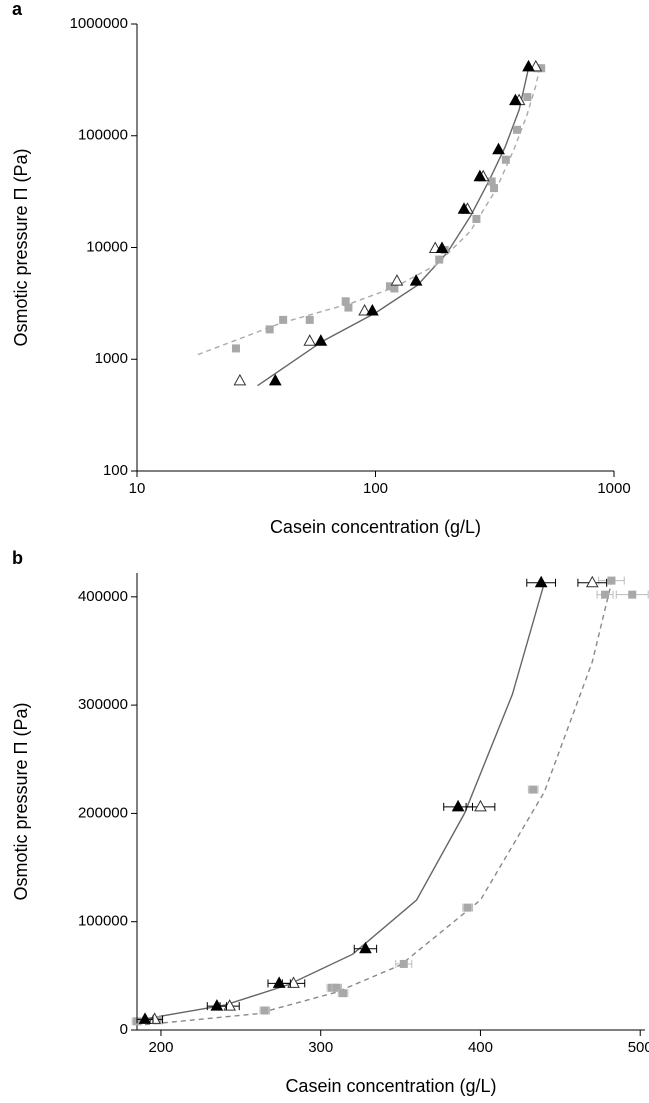 Image resolution: width=649 pixels, height=1103 pixels. I want to click on x-tick-label: 100, so click(375, 488).